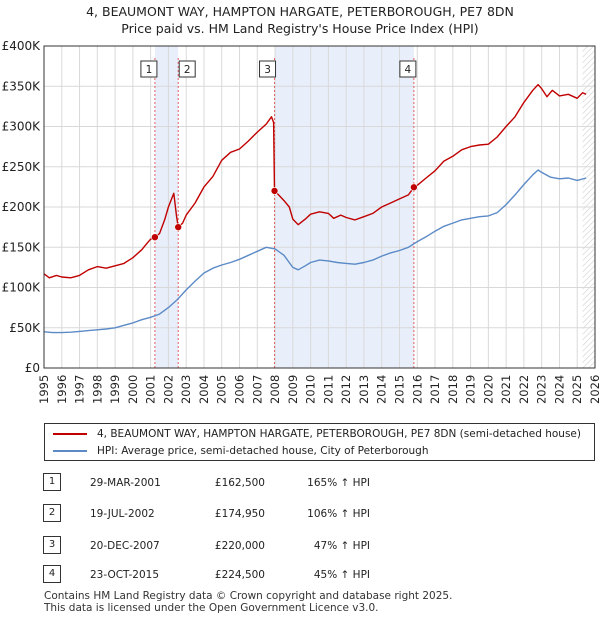  Describe the element at coordinates (52, 482) in the screenshot. I see `sale-number-badge: 1` at that location.